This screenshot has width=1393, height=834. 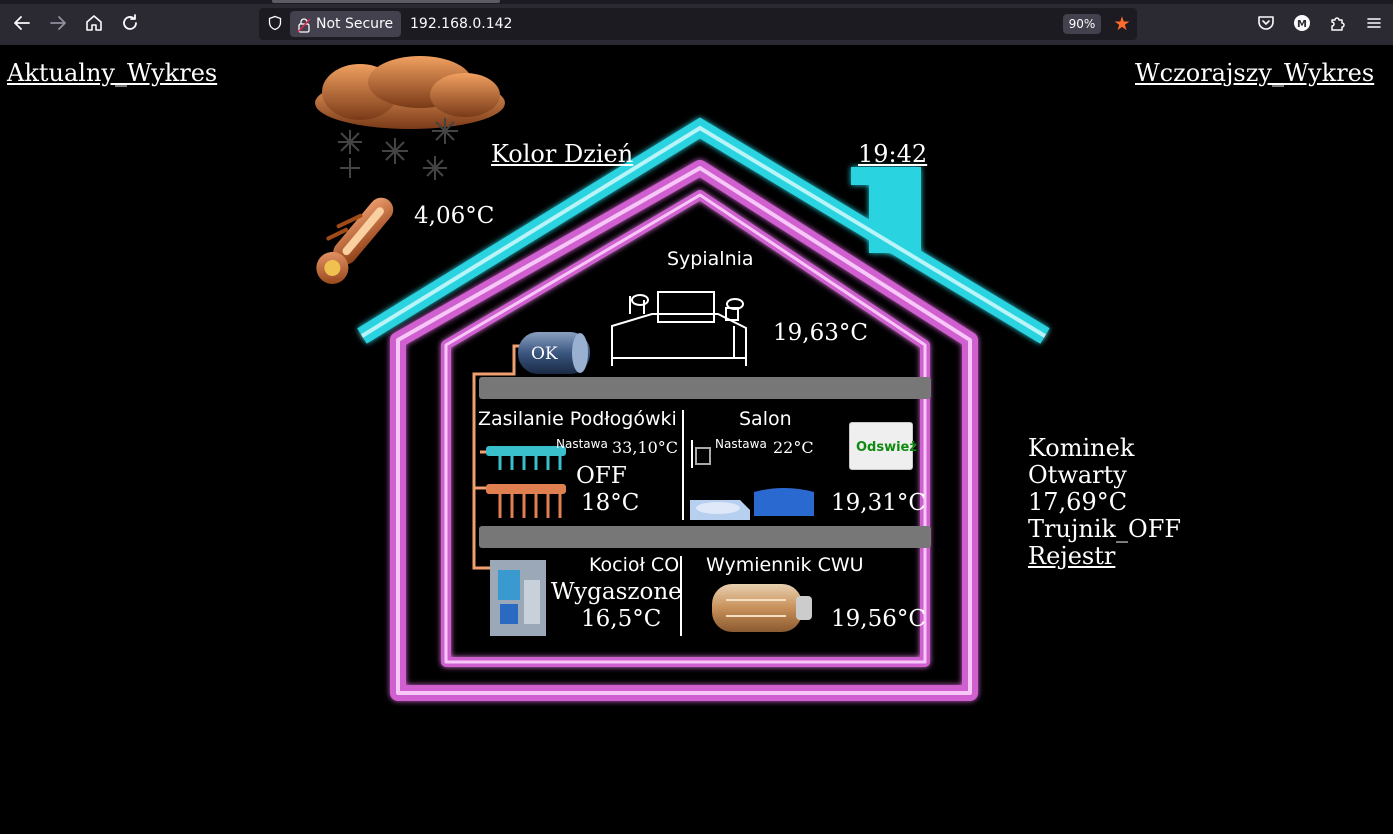 What do you see at coordinates (634, 565) in the screenshot?
I see `boiler-label: Kocioł CO` at bounding box center [634, 565].